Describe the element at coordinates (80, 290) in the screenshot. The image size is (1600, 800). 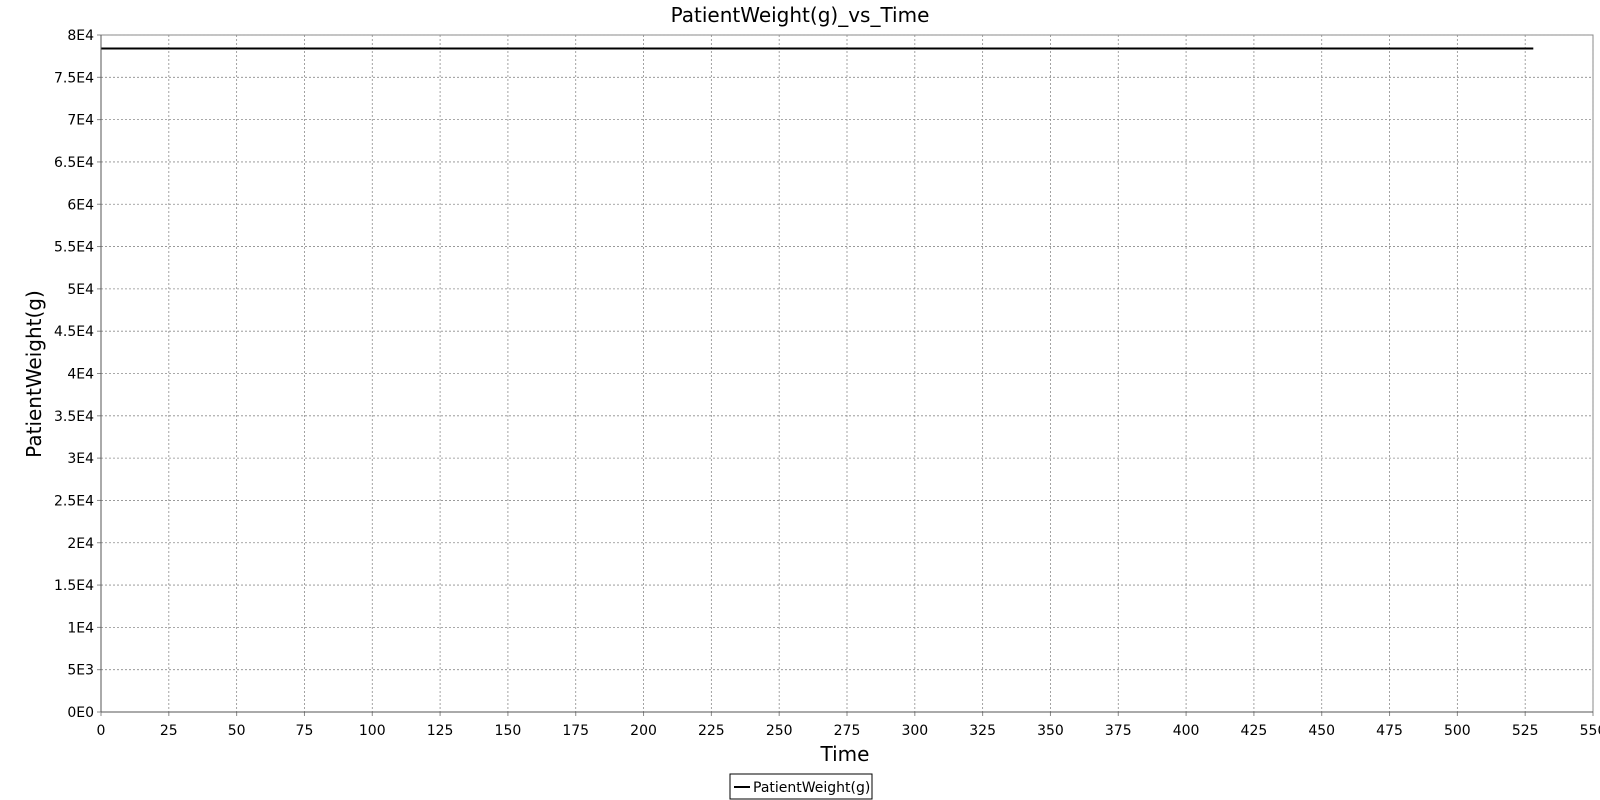
I see `y-tick-label: 5E4` at that location.